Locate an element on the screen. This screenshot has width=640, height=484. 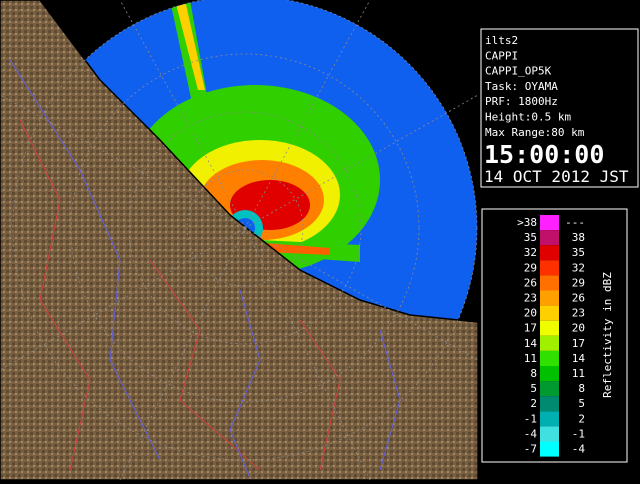
range-ring is located at coordinates (245, 228).